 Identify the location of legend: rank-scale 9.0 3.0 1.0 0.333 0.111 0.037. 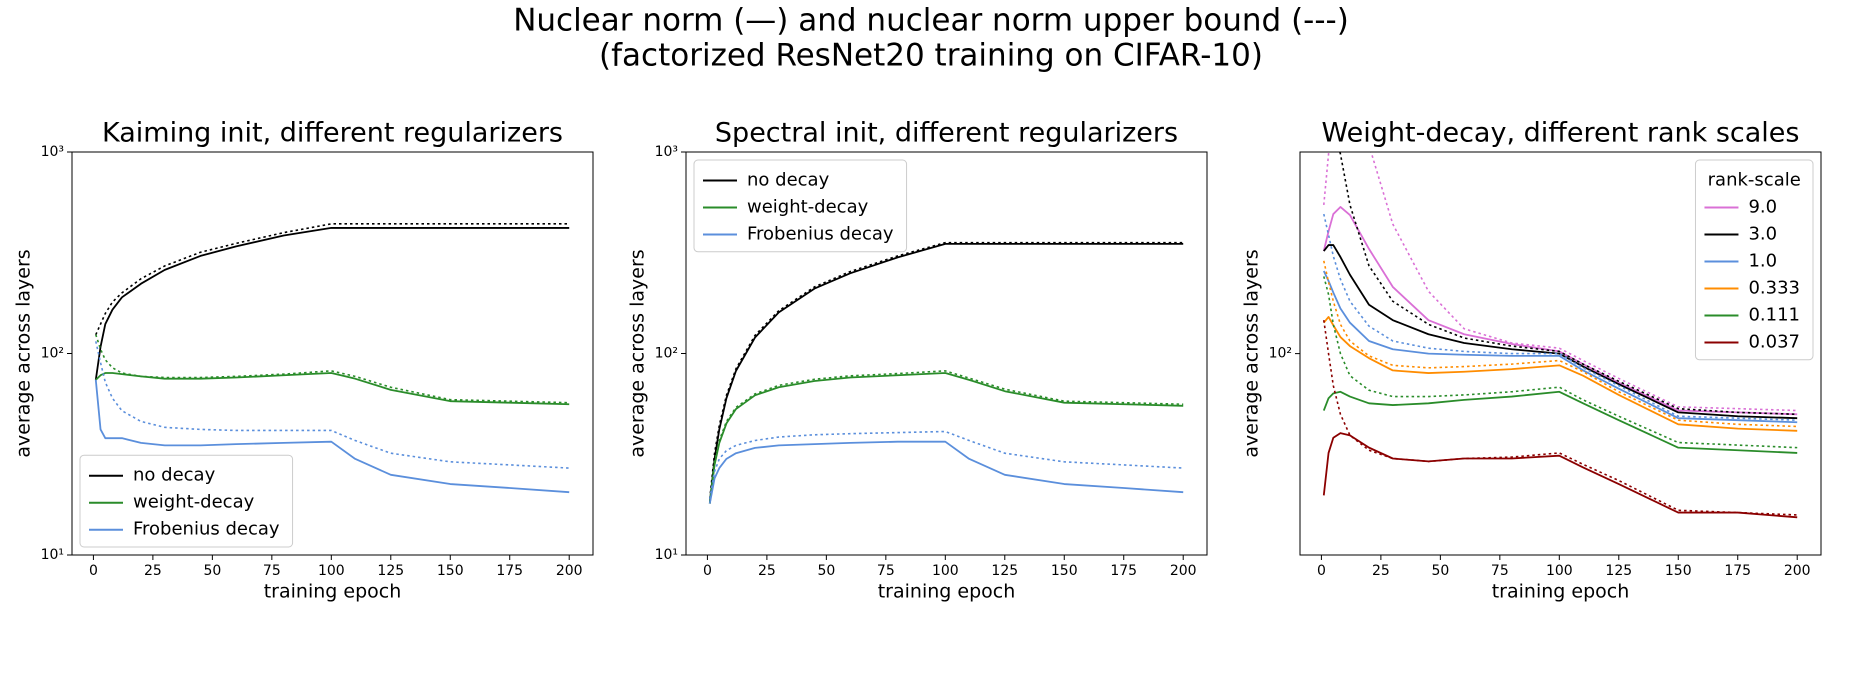
(1754, 260).